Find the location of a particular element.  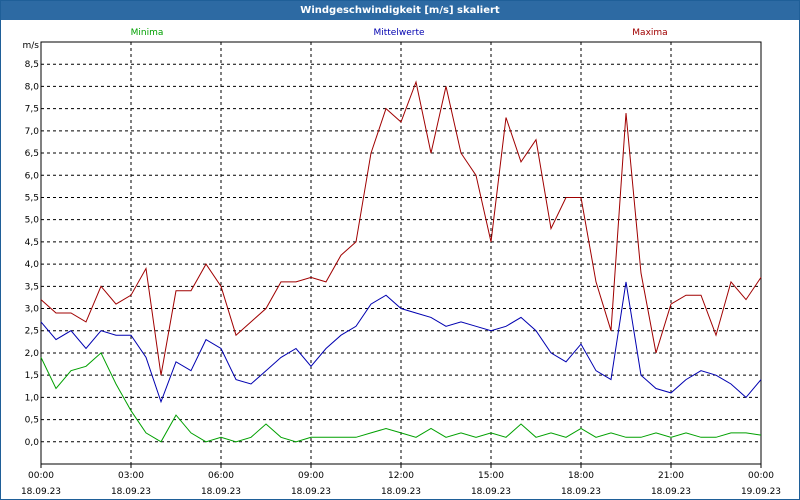

y-tick-label: 5,5 is located at coordinates (32, 198).